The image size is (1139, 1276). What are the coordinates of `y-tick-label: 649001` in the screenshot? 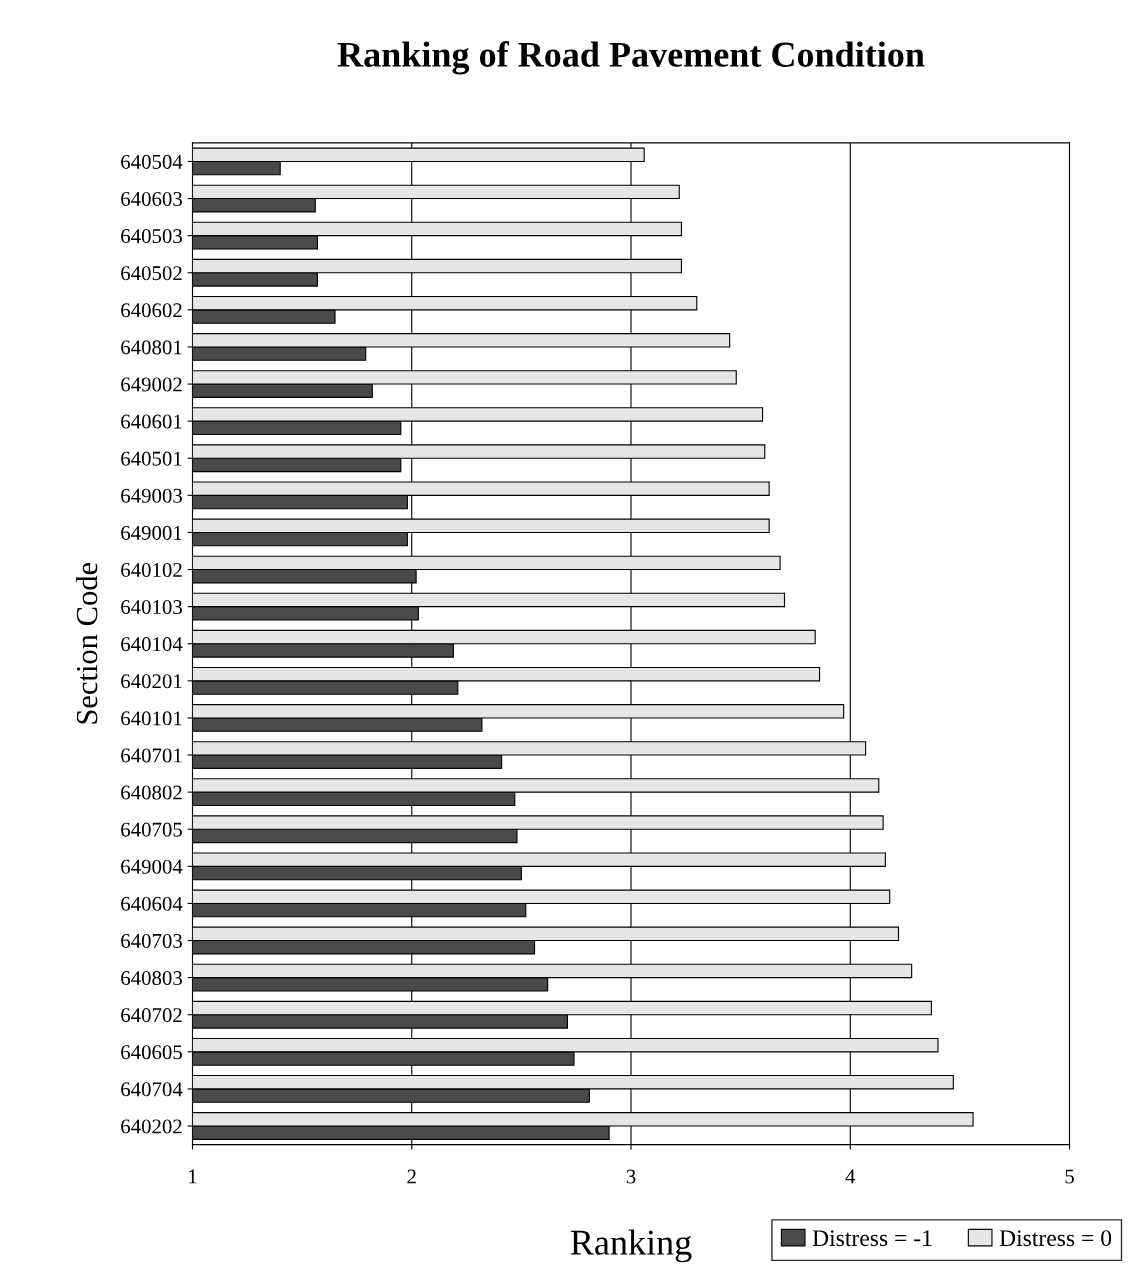 It's located at (151, 532).